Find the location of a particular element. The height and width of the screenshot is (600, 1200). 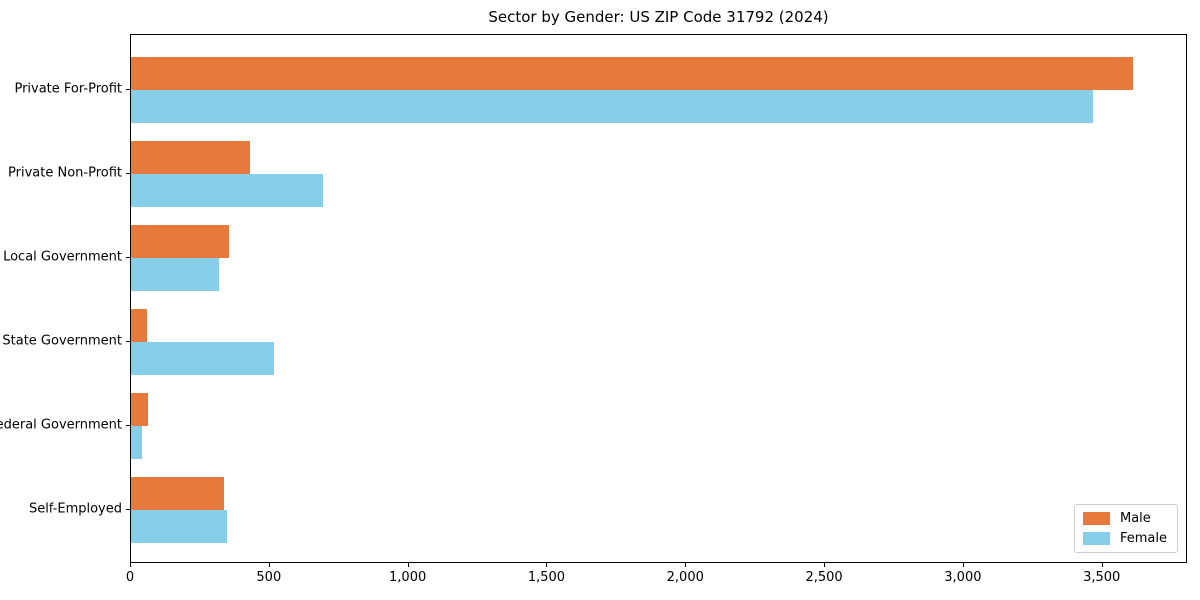

legend-swatch-female is located at coordinates (1096, 538).